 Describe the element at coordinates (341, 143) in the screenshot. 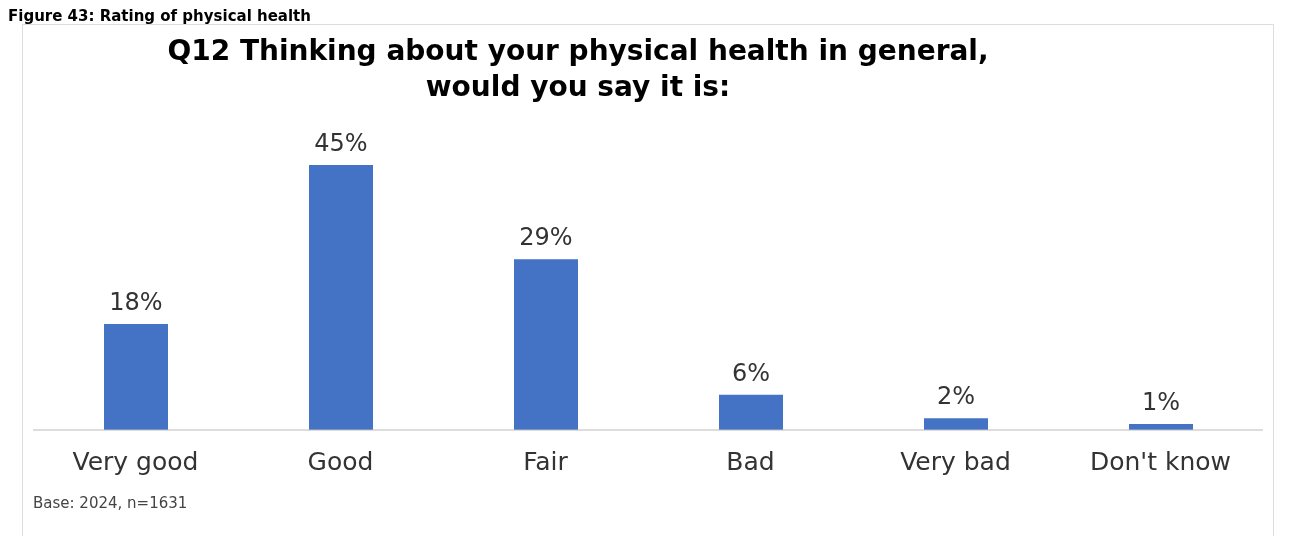

I see `data-label: 45%` at that location.